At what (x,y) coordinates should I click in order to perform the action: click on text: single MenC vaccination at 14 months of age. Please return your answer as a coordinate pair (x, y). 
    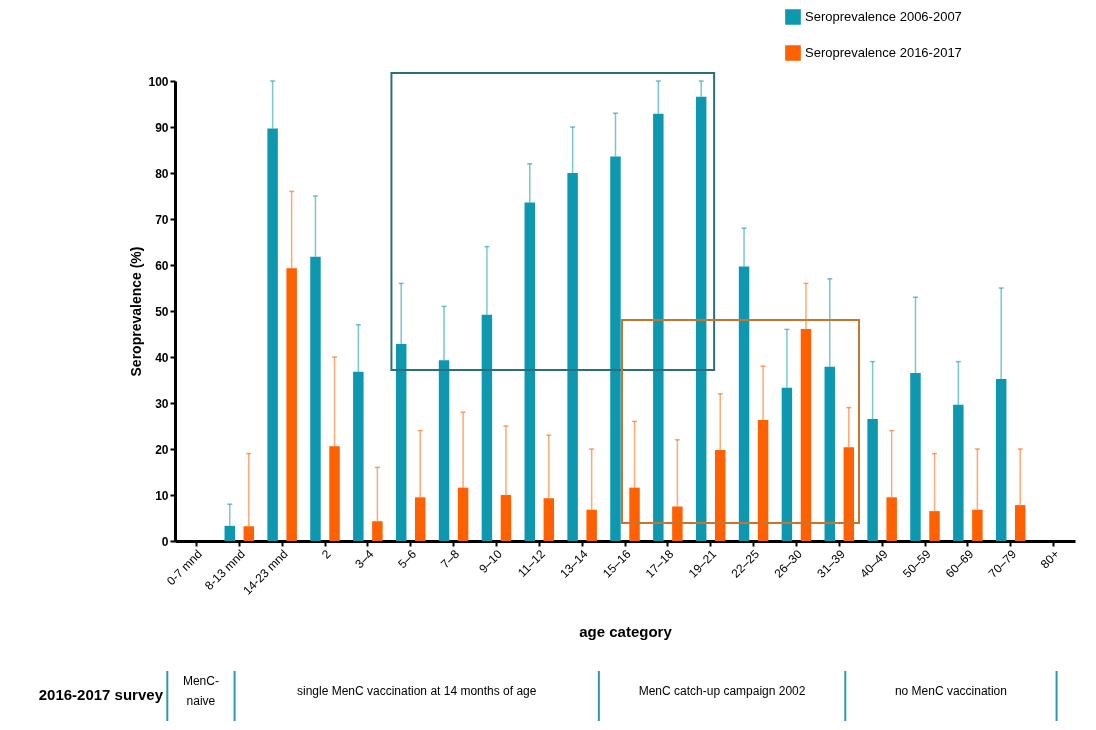
    Looking at the image, I should click on (416, 691).